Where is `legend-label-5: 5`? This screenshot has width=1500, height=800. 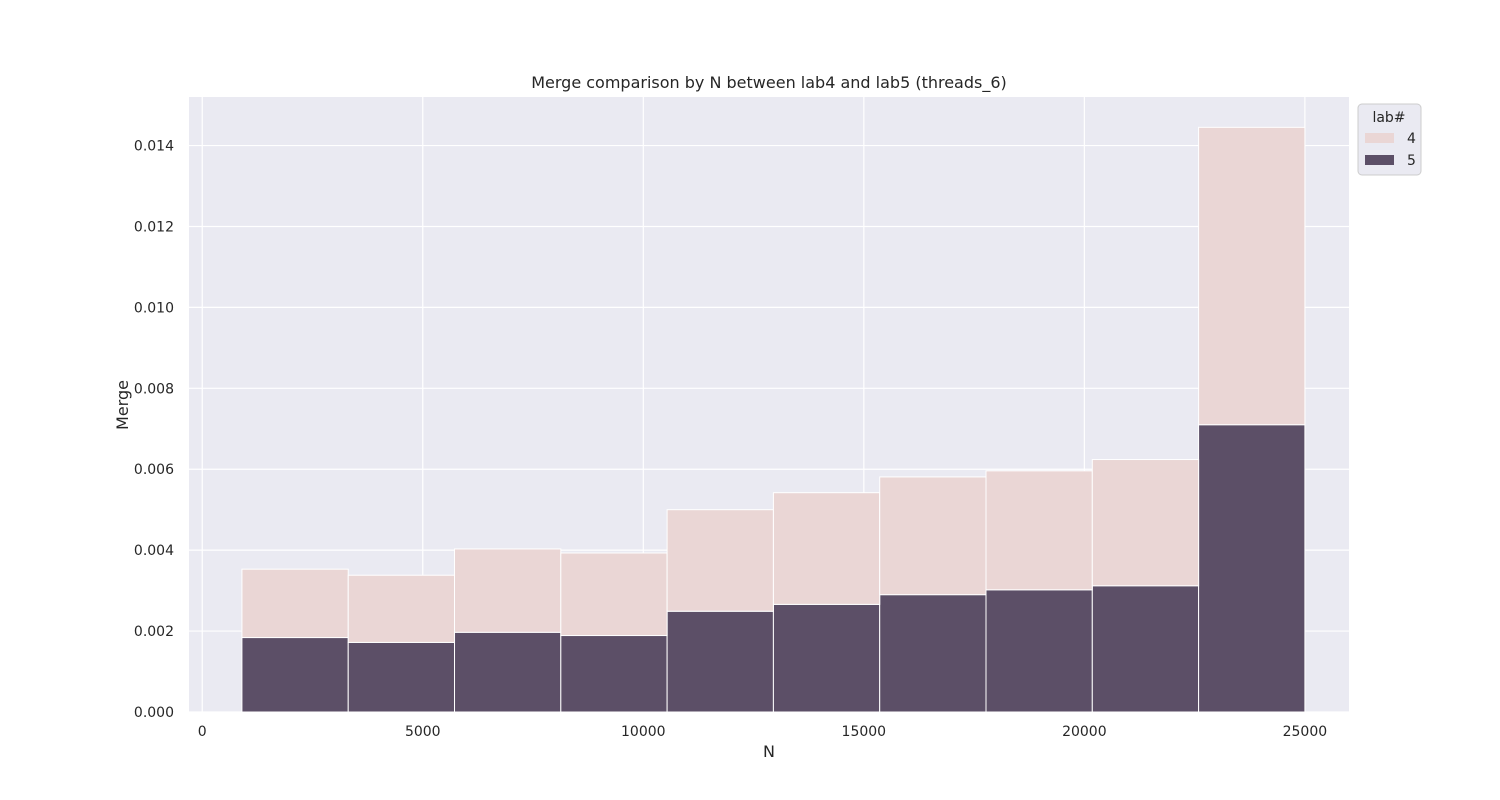 legend-label-5: 5 is located at coordinates (1411, 161).